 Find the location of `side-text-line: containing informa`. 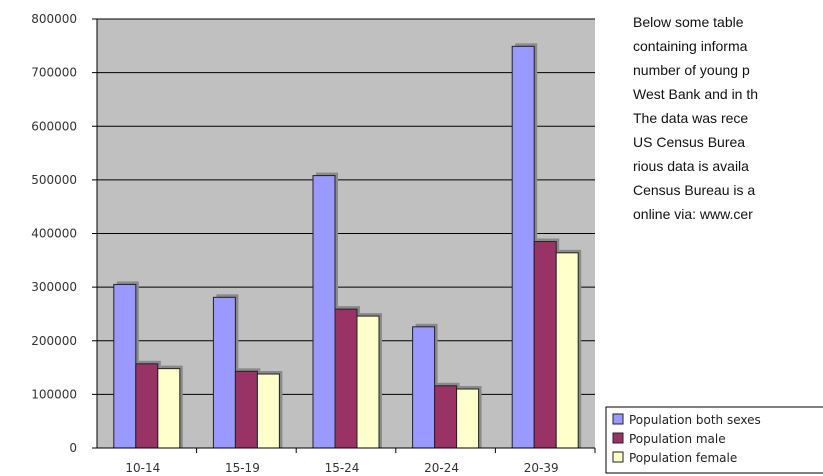

side-text-line: containing informa is located at coordinates (690, 46).